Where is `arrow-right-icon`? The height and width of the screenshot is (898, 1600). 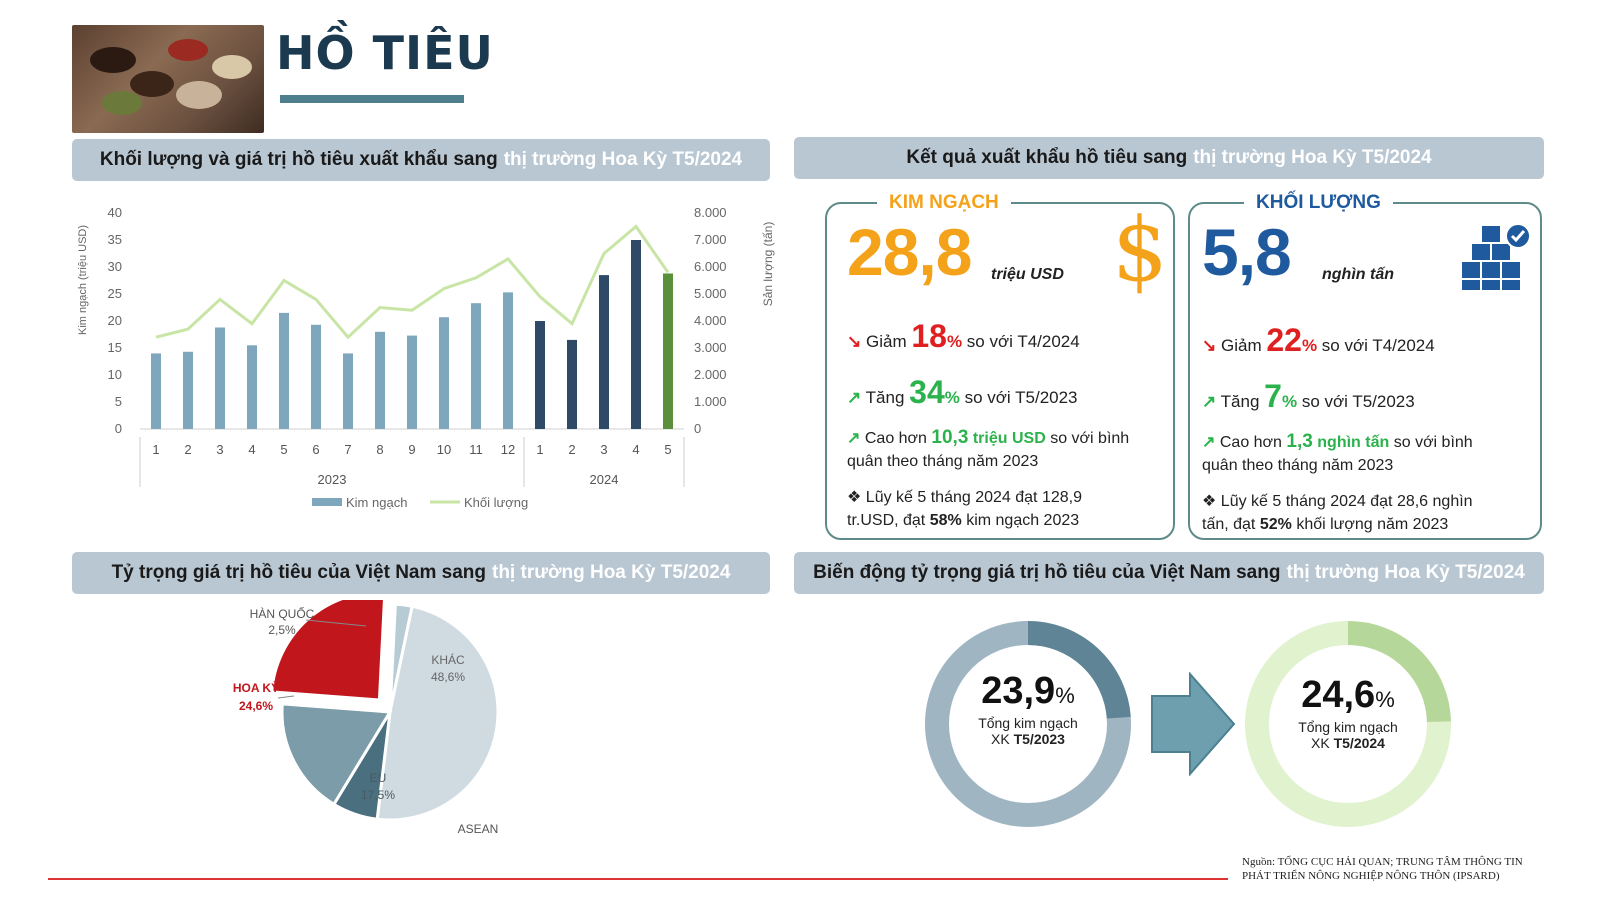
arrow-right-icon is located at coordinates (1193, 724).